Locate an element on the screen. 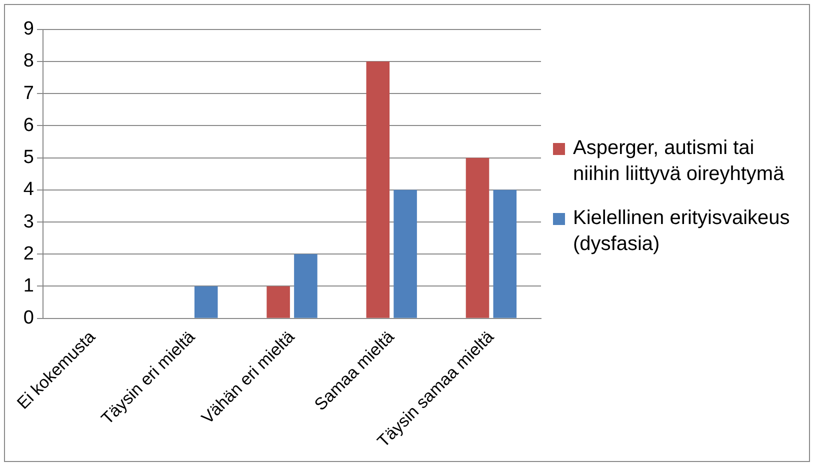 Image resolution: width=816 pixels, height=468 pixels. y-tick-label: 2 is located at coordinates (28, 253).